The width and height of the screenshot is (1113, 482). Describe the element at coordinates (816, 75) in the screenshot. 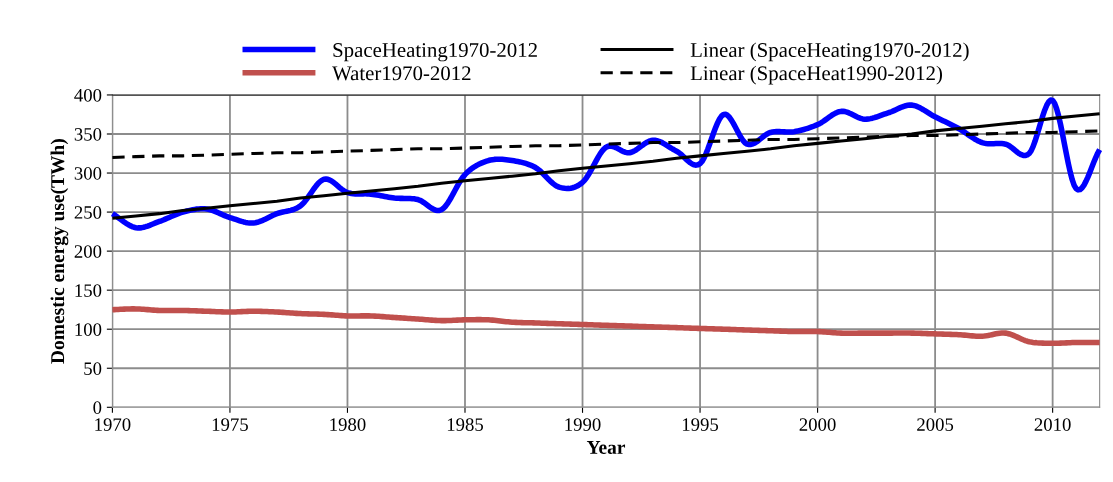

I see `legend-label: Linear (SpaceHeat1990-2012)` at that location.